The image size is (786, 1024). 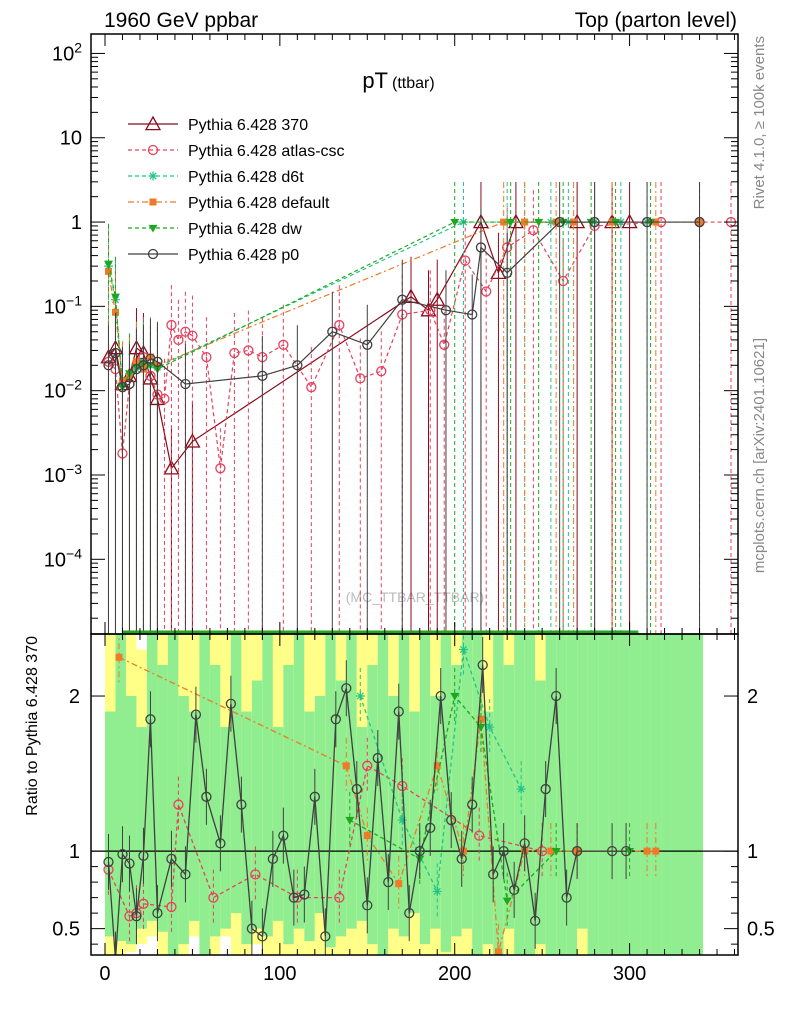 I want to click on ratio-y-label-left: 2, so click(x=74, y=697).